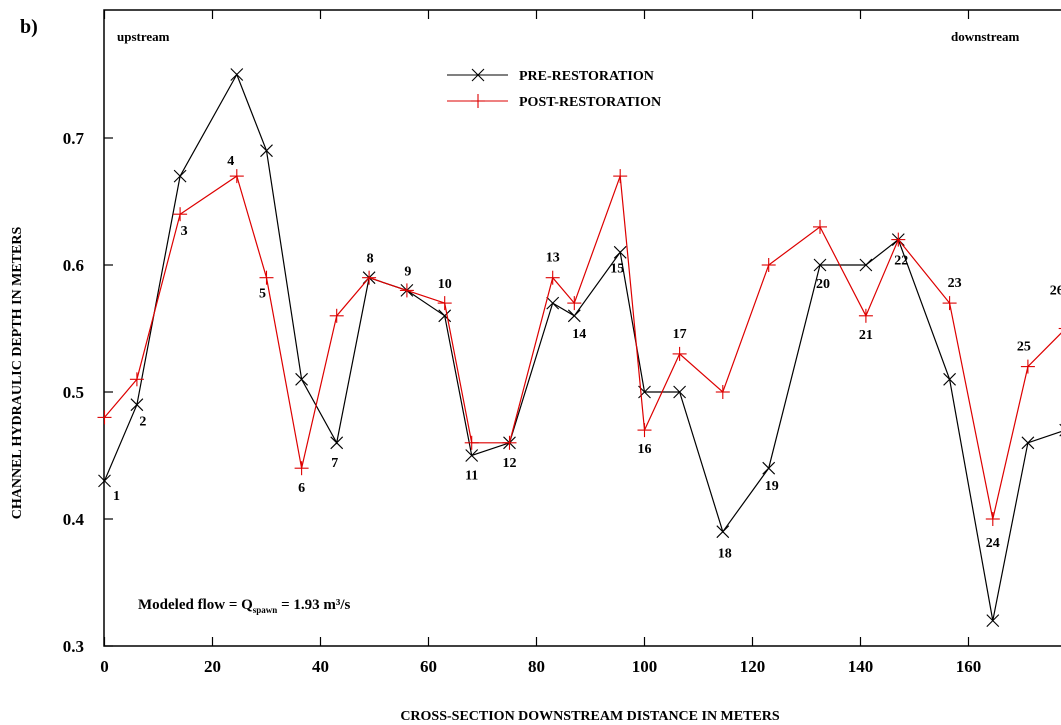 This screenshot has height=725, width=1061. Describe the element at coordinates (313, 605) in the screenshot. I see `flow-annotation-suffix: = 1.93 m³/s` at that location.